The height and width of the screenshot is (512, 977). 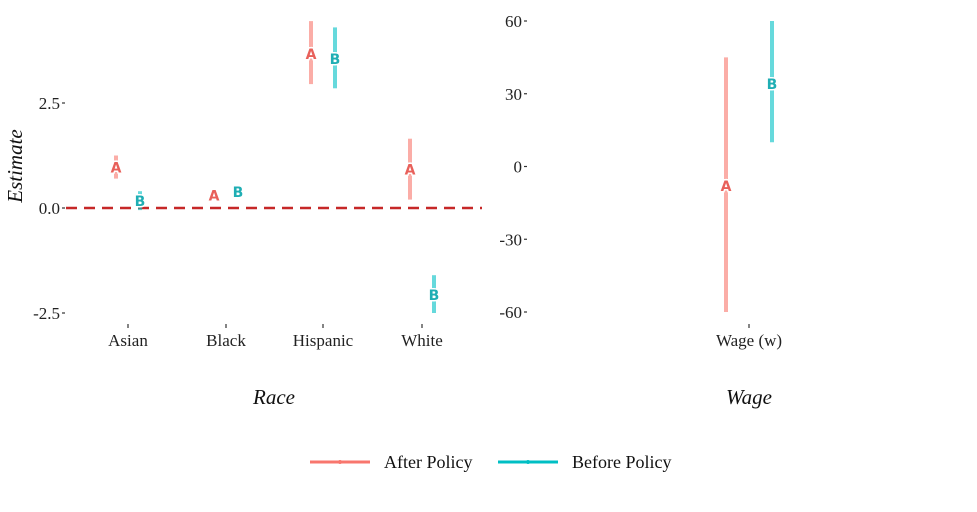 I want to click on y-axis-title: Estimate, so click(x=15, y=166).